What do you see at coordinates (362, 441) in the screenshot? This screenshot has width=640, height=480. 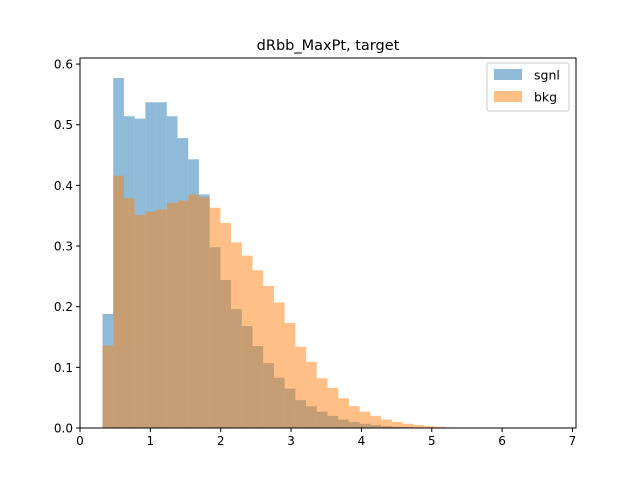 I see `x-tick-label: 4` at bounding box center [362, 441].